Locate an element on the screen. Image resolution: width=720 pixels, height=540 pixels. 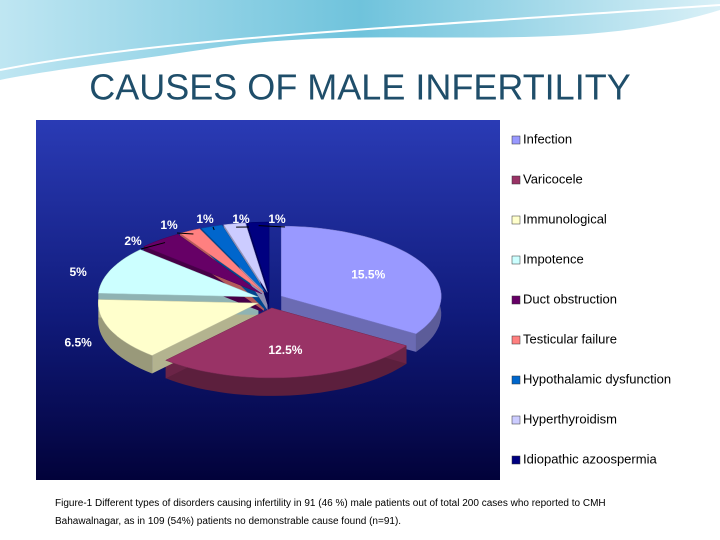
legend-label: Infection is located at coordinates (547, 138).